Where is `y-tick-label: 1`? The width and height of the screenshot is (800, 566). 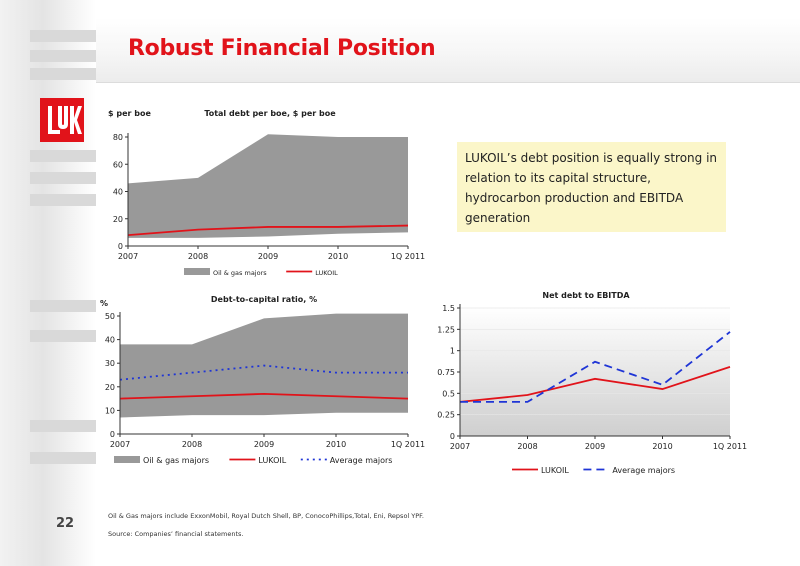
y-tick-label: 1 is located at coordinates (452, 351).